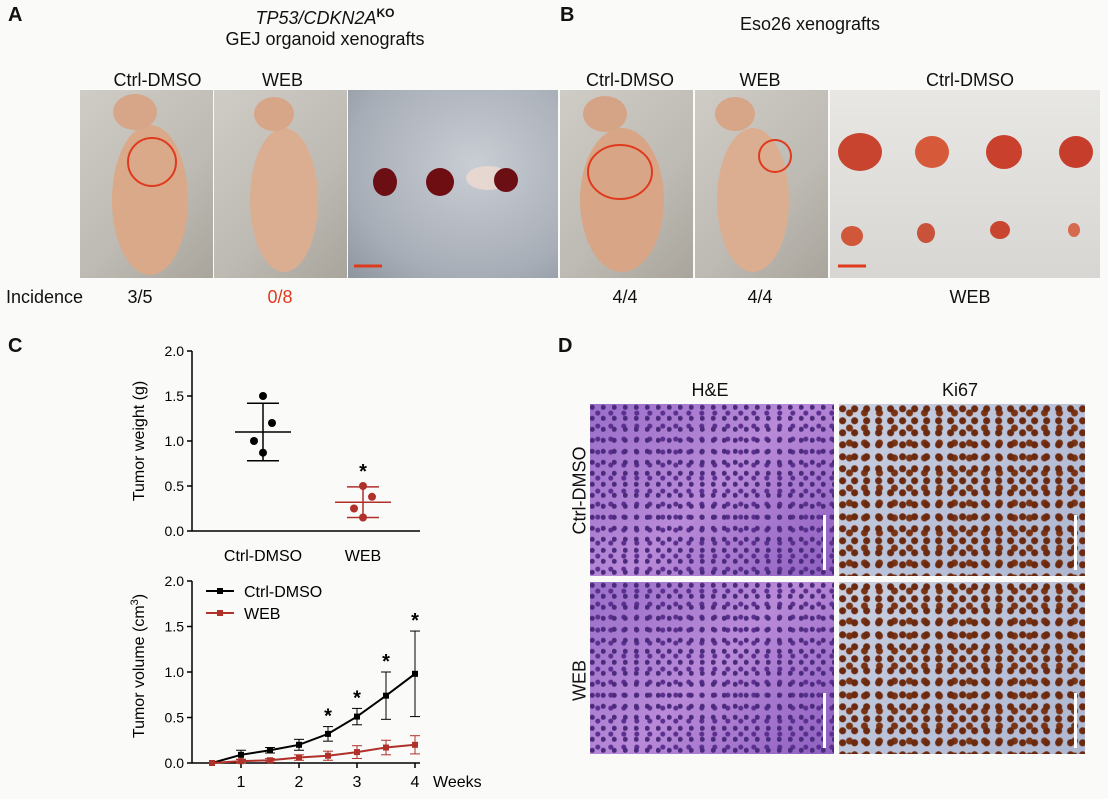  I want to click on volume-y-tick-label: 1.0, so click(175, 672).